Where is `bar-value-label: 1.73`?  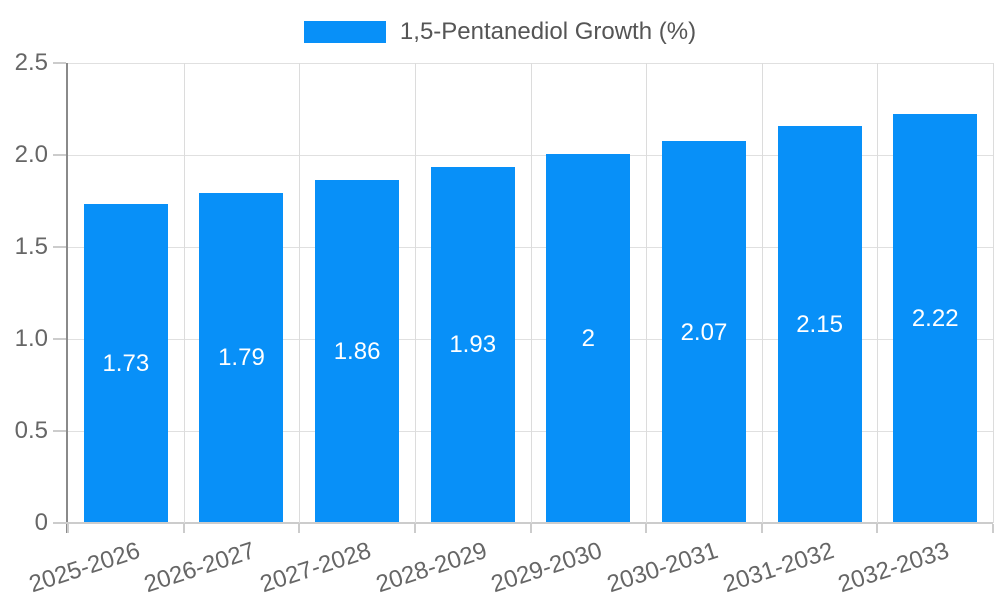
bar-value-label: 1.73 is located at coordinates (126, 363).